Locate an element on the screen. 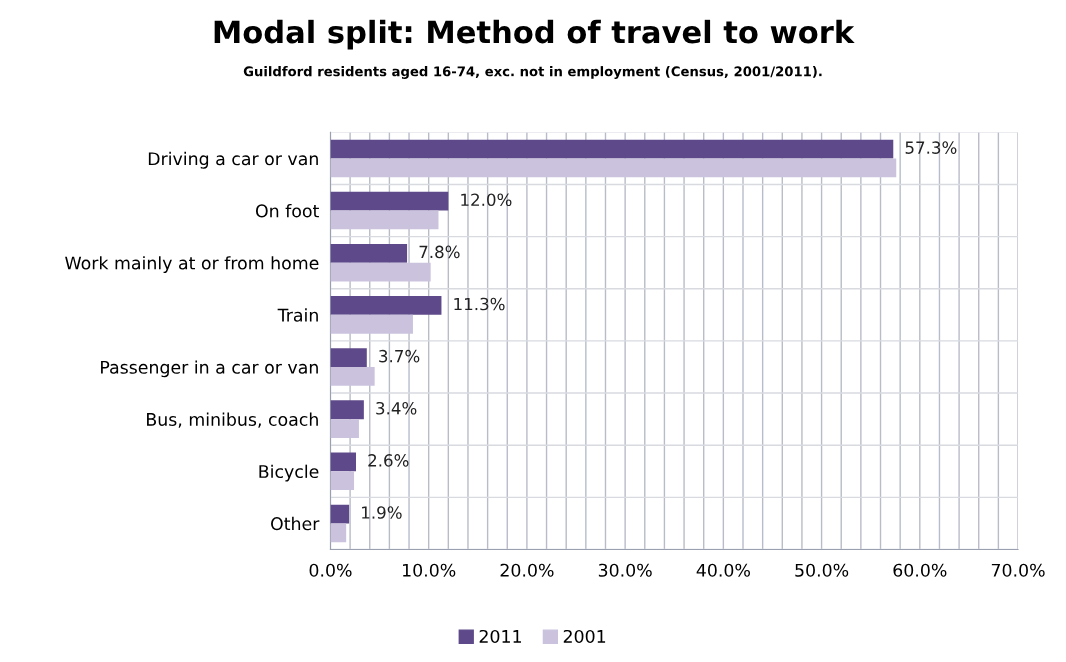  data-label: 7.8% is located at coordinates (439, 252).